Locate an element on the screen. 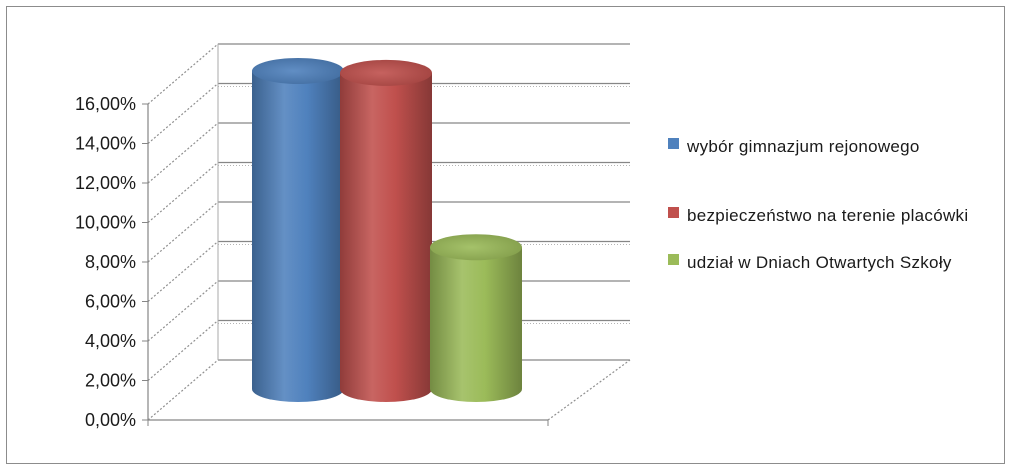  y-tick-label: 4,00% is located at coordinates (110, 341).